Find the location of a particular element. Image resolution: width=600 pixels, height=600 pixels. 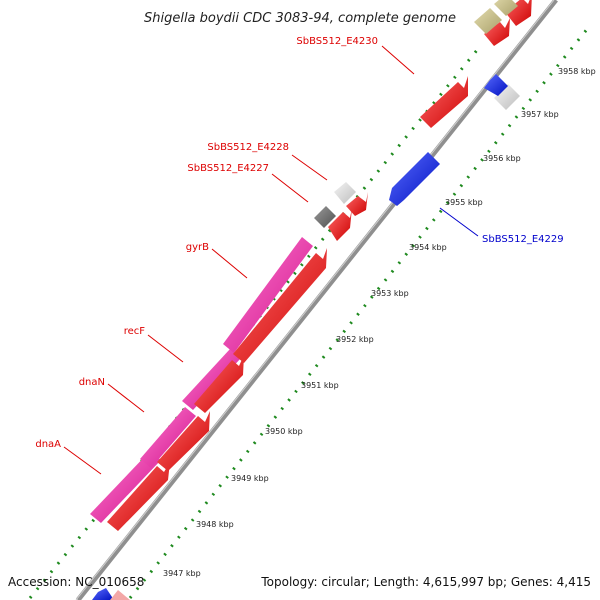

gene-gray-right is located at coordinates (507, 97).